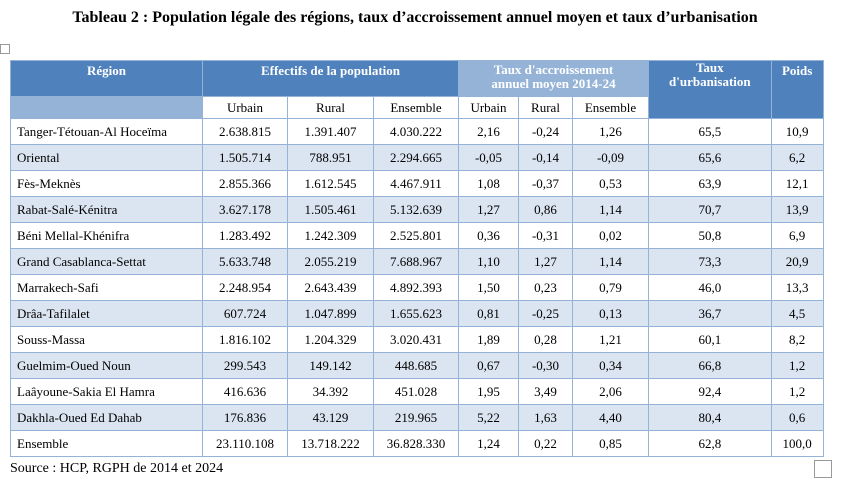 The image size is (848, 497). Describe the element at coordinates (416, 391) in the screenshot. I see `value-cell: 451.028` at that location.